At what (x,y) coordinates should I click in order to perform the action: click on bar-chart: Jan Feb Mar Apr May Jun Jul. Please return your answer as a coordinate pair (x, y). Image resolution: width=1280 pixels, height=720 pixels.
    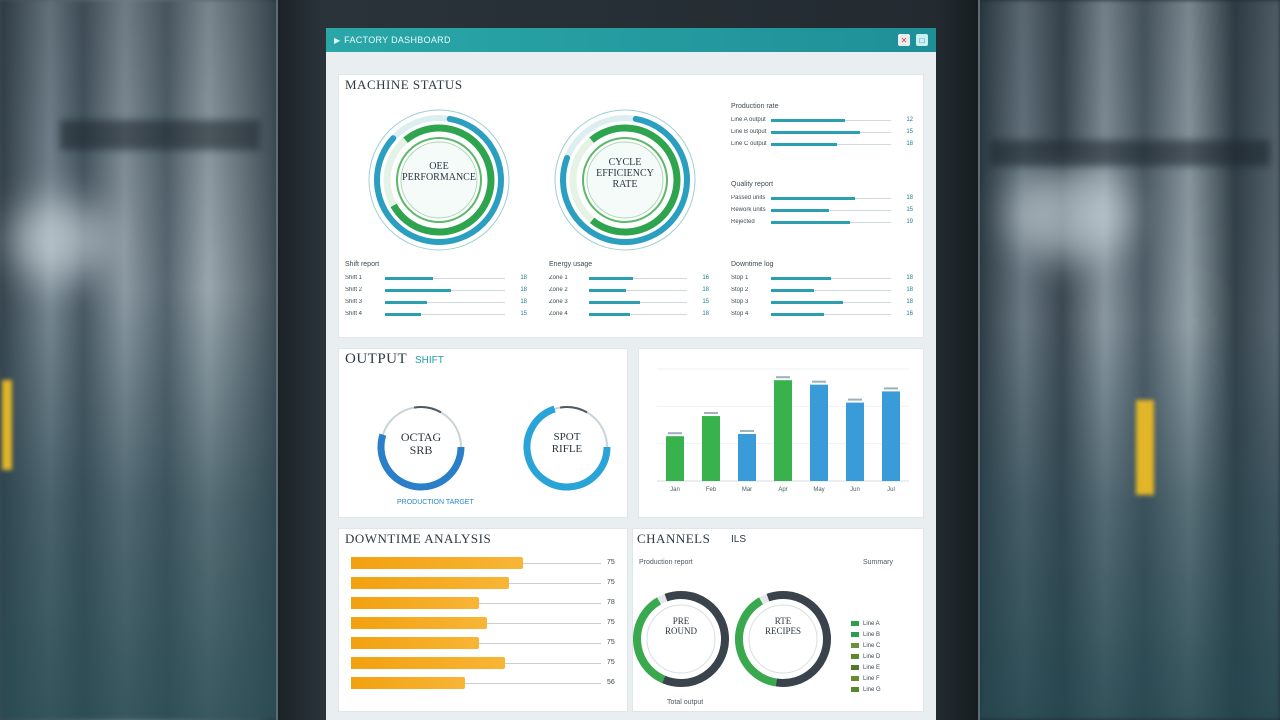
    Looking at the image, I should click on (783, 430).